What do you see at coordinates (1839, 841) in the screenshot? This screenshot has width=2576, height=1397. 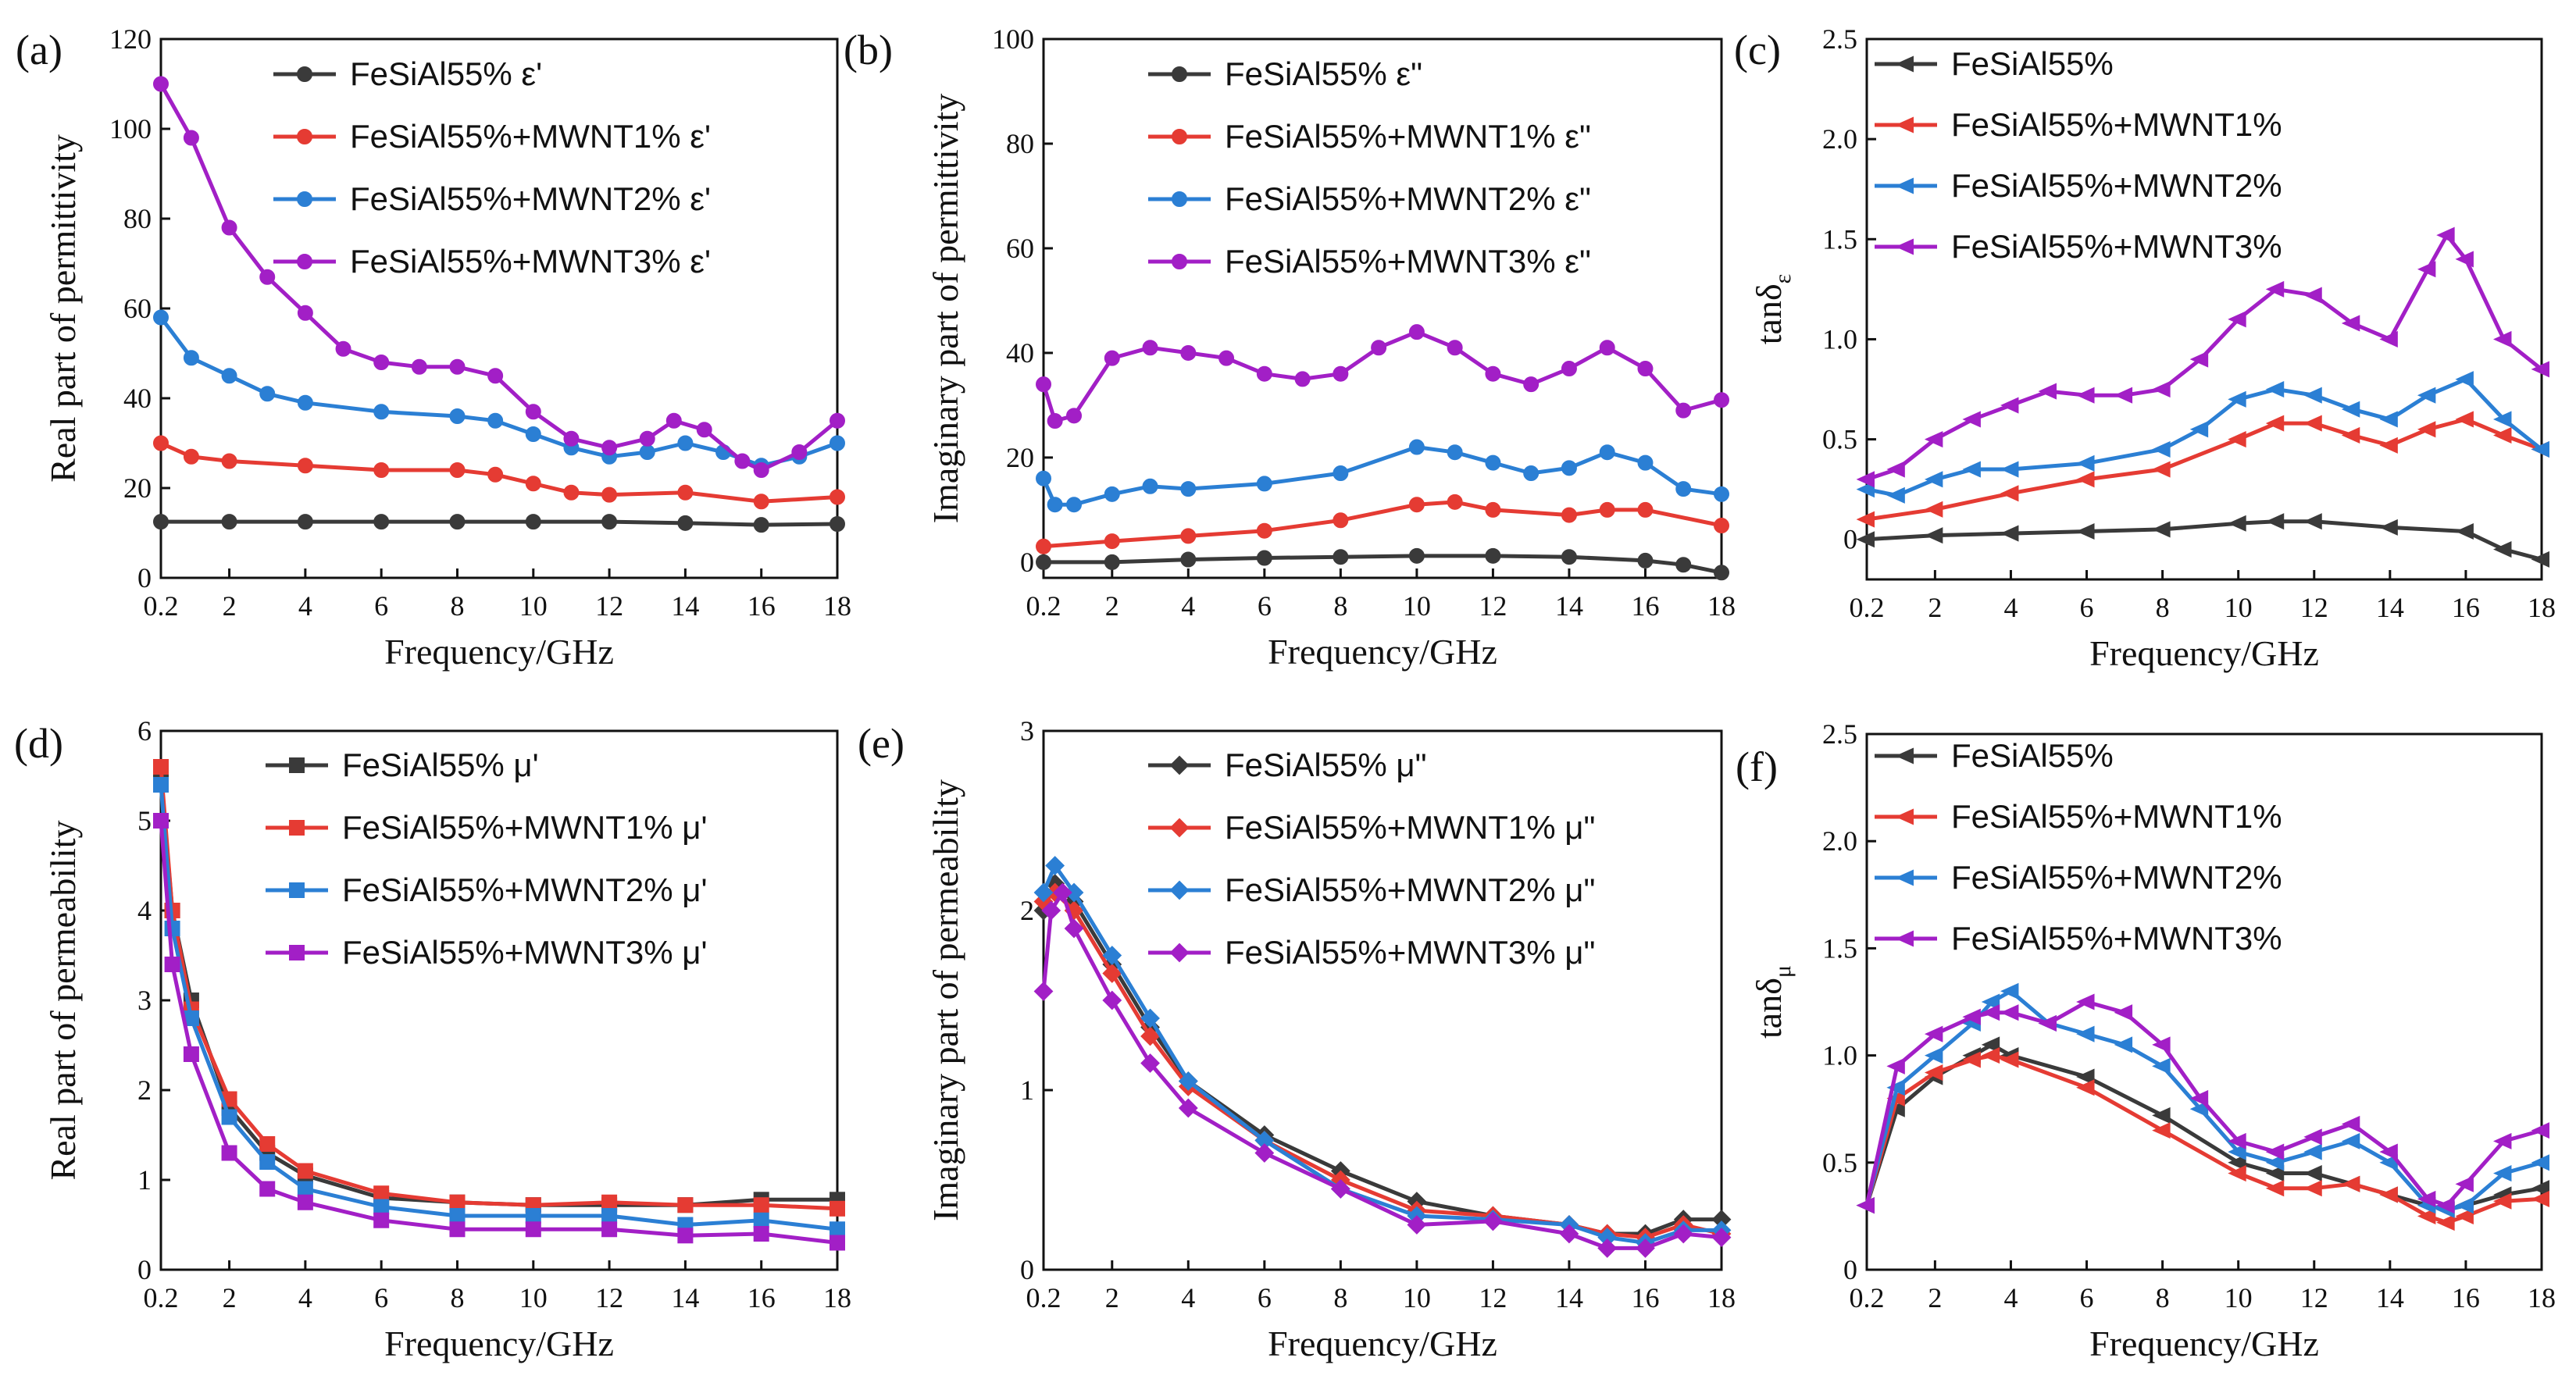 I see `y-tick-label: 2.0` at bounding box center [1839, 841].